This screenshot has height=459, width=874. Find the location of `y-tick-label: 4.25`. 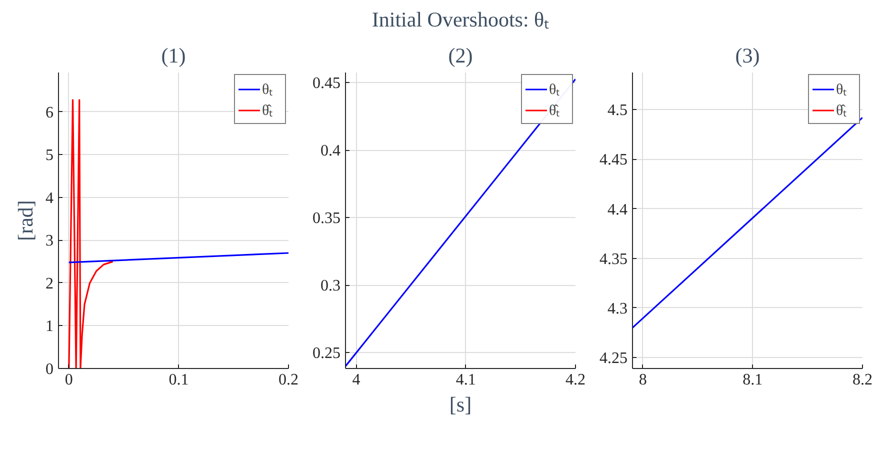

y-tick-label: 4.25 is located at coordinates (614, 358).